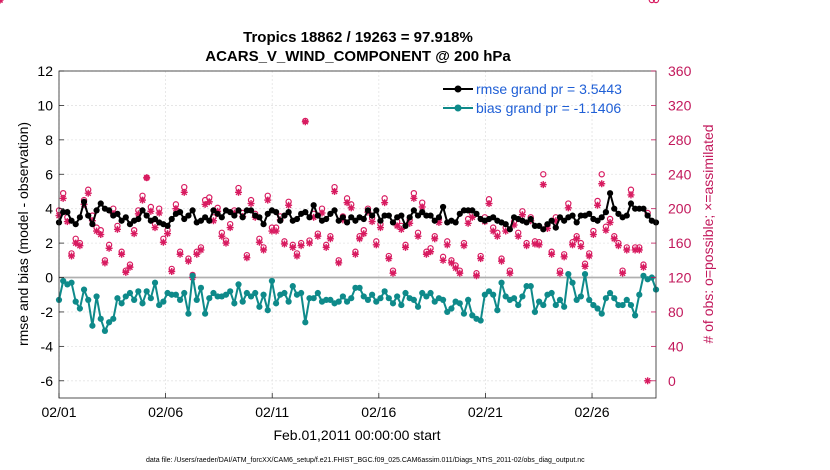  Describe the element at coordinates (356, 435) in the screenshot. I see `x-axis-label: Feb.01,2011 00:00:00 start` at that location.